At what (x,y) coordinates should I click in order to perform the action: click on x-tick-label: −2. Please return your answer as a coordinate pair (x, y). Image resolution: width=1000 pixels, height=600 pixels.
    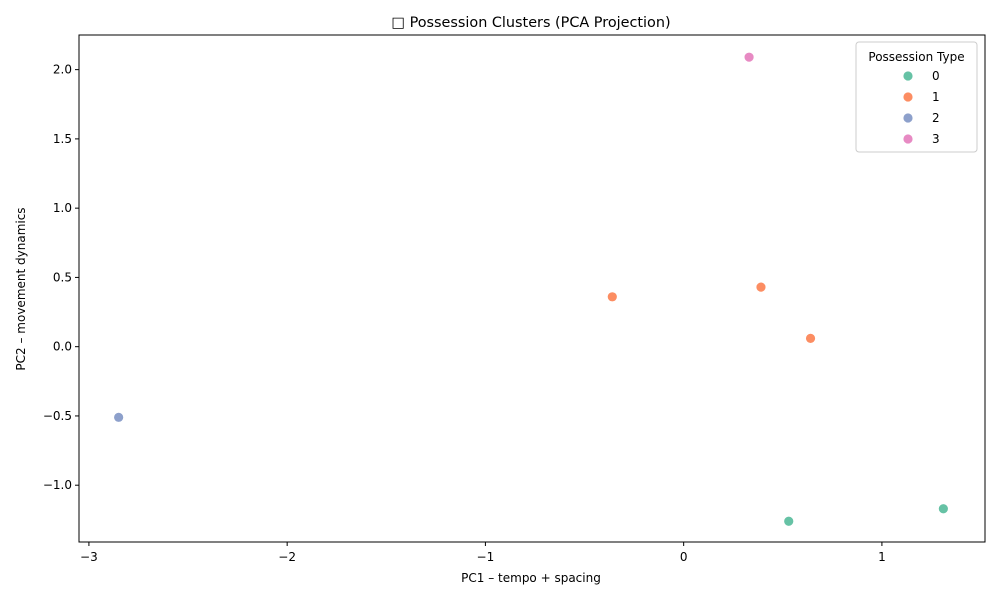
    Looking at the image, I should click on (287, 557).